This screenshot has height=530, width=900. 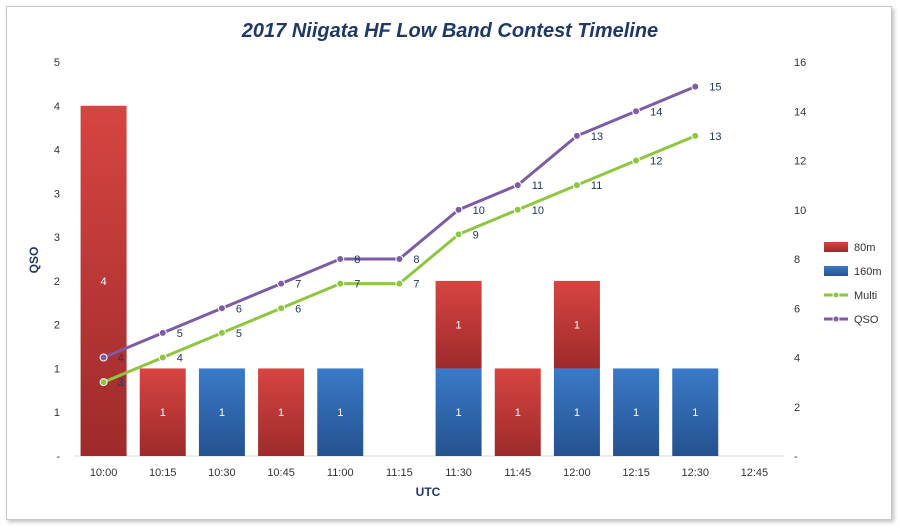 What do you see at coordinates (797, 309) in the screenshot?
I see `right-tick-label: 6` at bounding box center [797, 309].